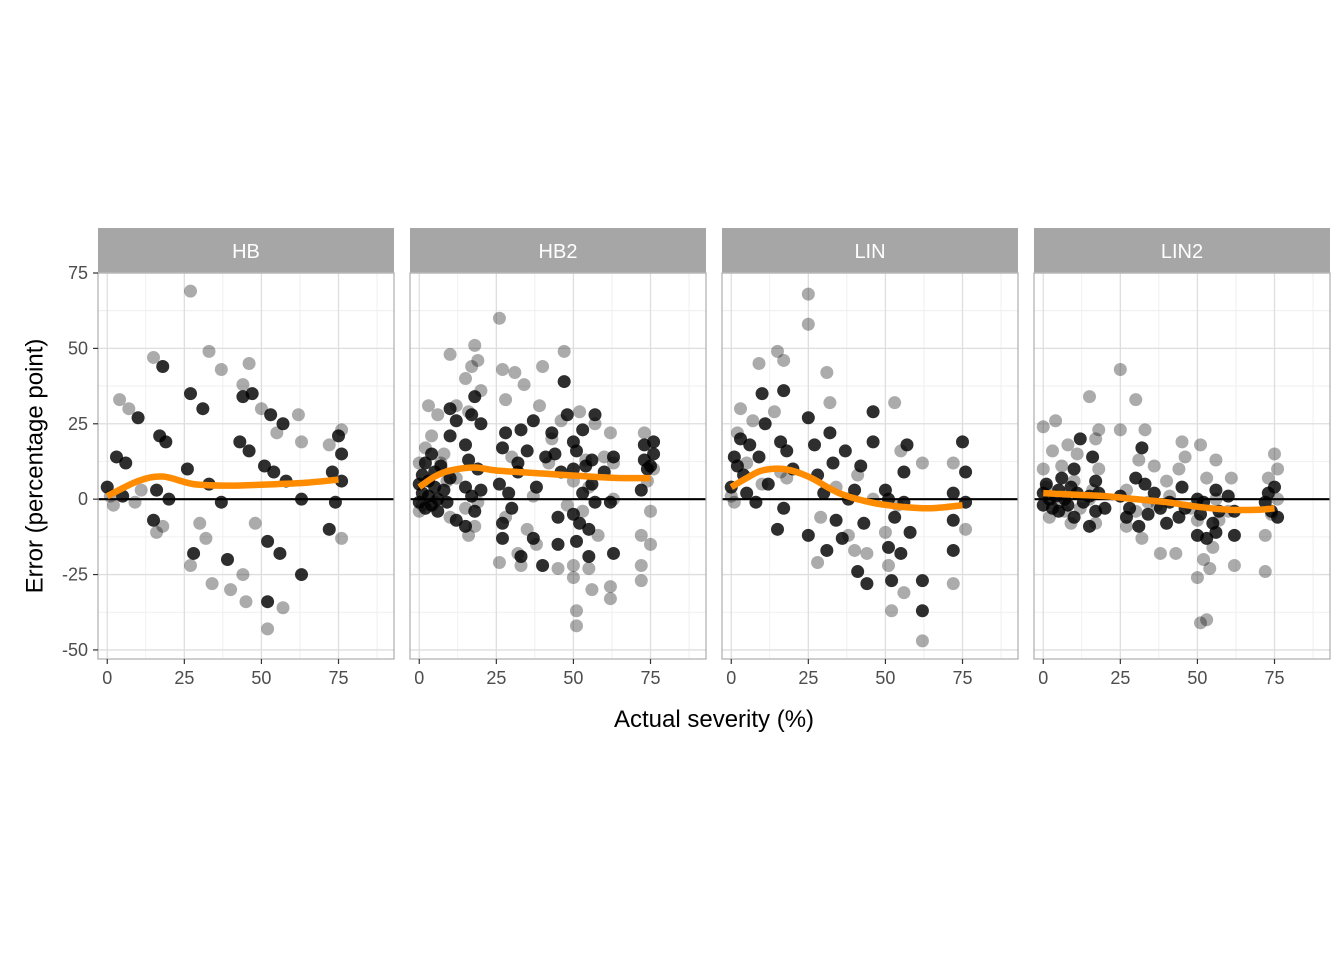 This screenshot has width=1344, height=960. What do you see at coordinates (419, 678) in the screenshot?
I see `x-tick-label: 0` at bounding box center [419, 678].